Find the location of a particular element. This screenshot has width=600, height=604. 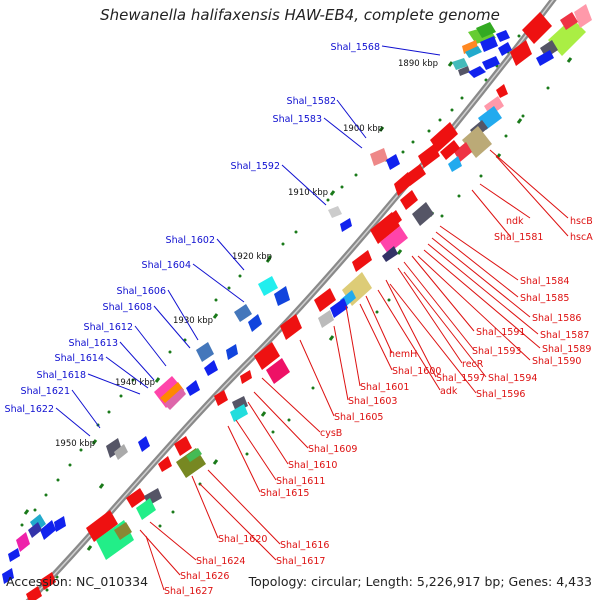

gene-label: Shal_1587 is located at coordinates (564, 335).